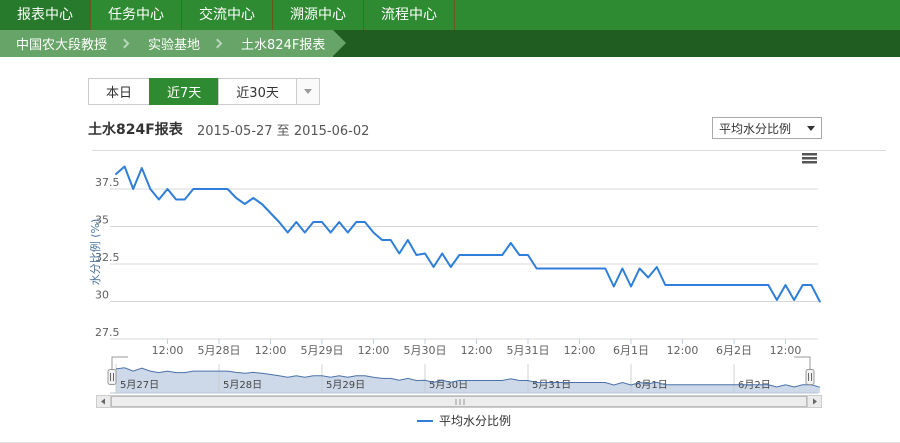 This screenshot has width=900, height=443. What do you see at coordinates (474, 421) in the screenshot?
I see `legend-label: 平均水分比例` at bounding box center [474, 421].